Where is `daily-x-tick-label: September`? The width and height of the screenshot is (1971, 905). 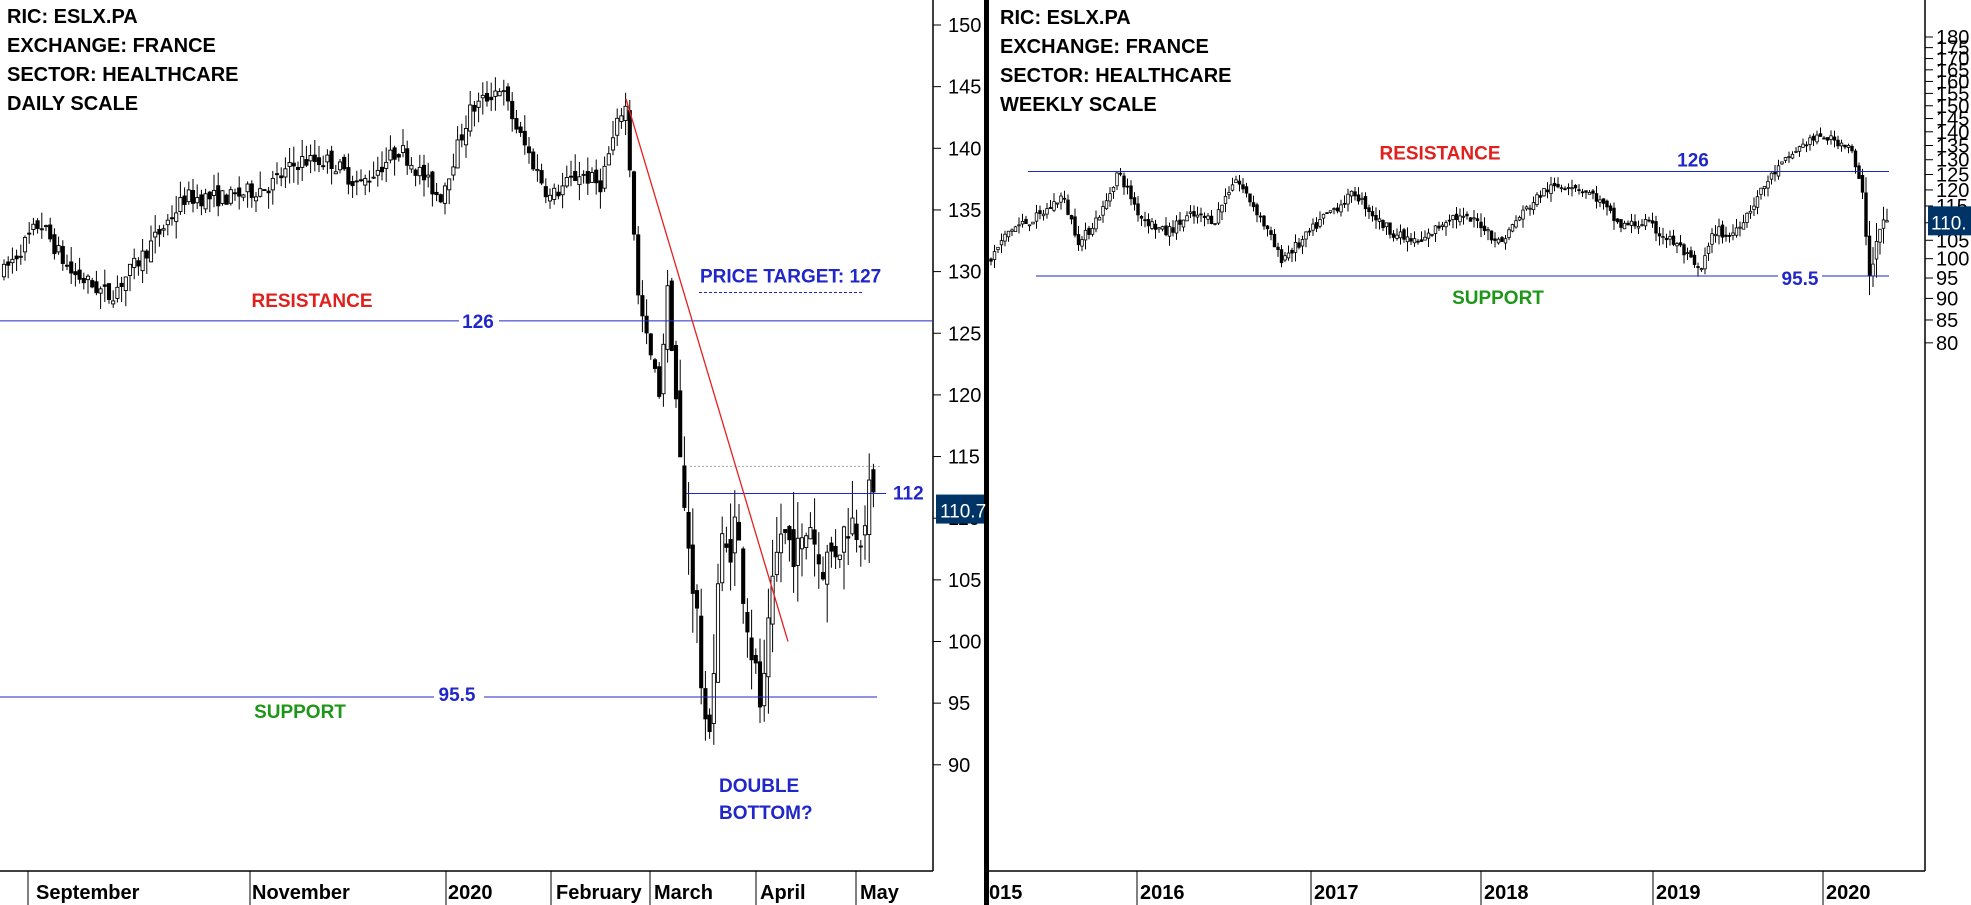 daily-x-tick-label: September is located at coordinates (88, 893).